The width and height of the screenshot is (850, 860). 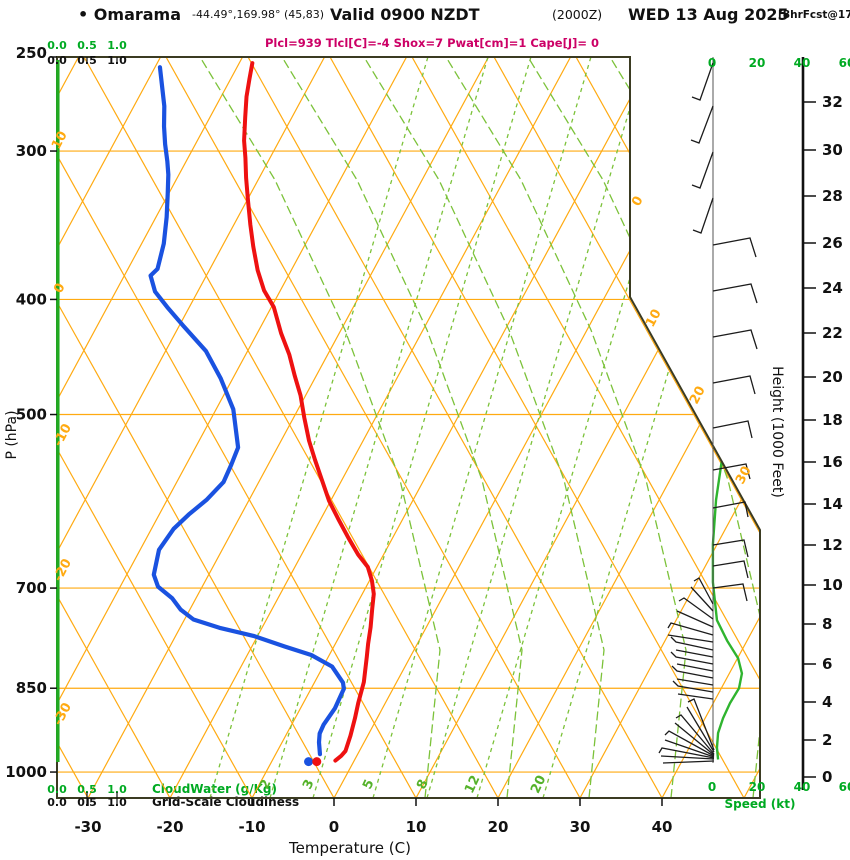 I want to click on isotherm-line, so click(x=710, y=427).